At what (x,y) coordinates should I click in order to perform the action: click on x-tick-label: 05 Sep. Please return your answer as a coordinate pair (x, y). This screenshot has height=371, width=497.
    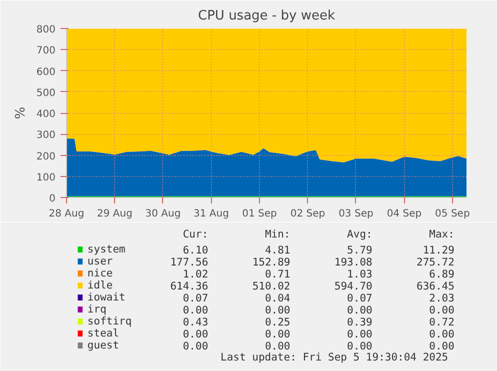
    Looking at the image, I should click on (452, 214).